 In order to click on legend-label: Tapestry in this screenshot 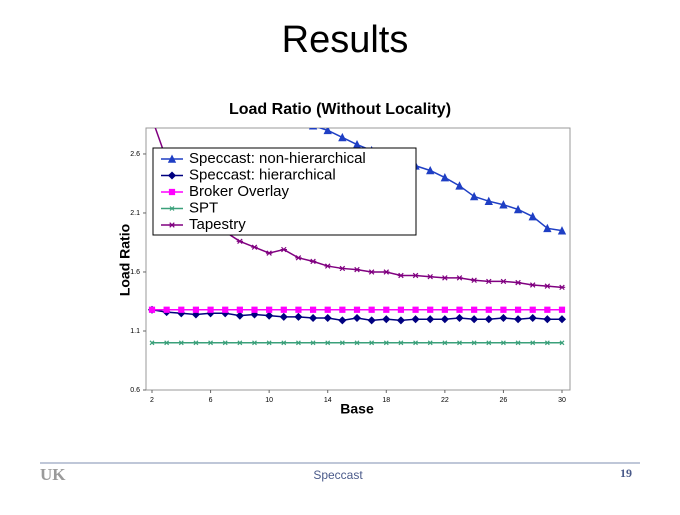, I will do `click(217, 224)`.